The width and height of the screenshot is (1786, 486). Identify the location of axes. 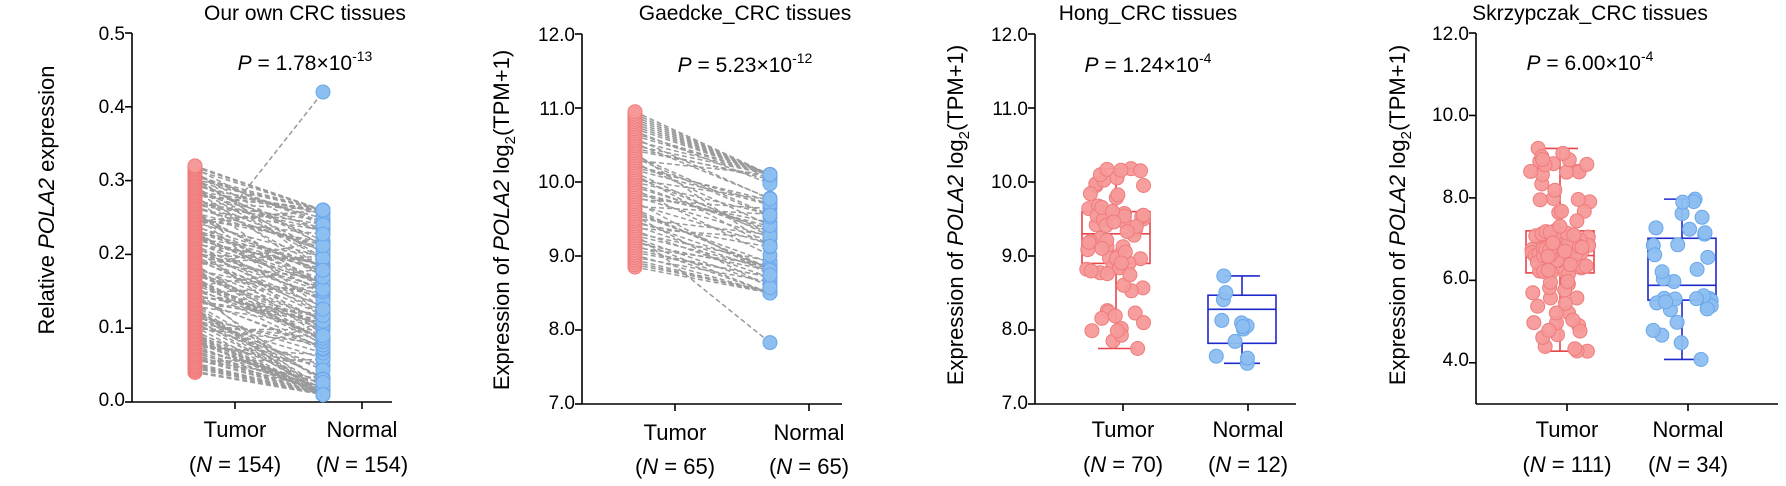
(708, 222).